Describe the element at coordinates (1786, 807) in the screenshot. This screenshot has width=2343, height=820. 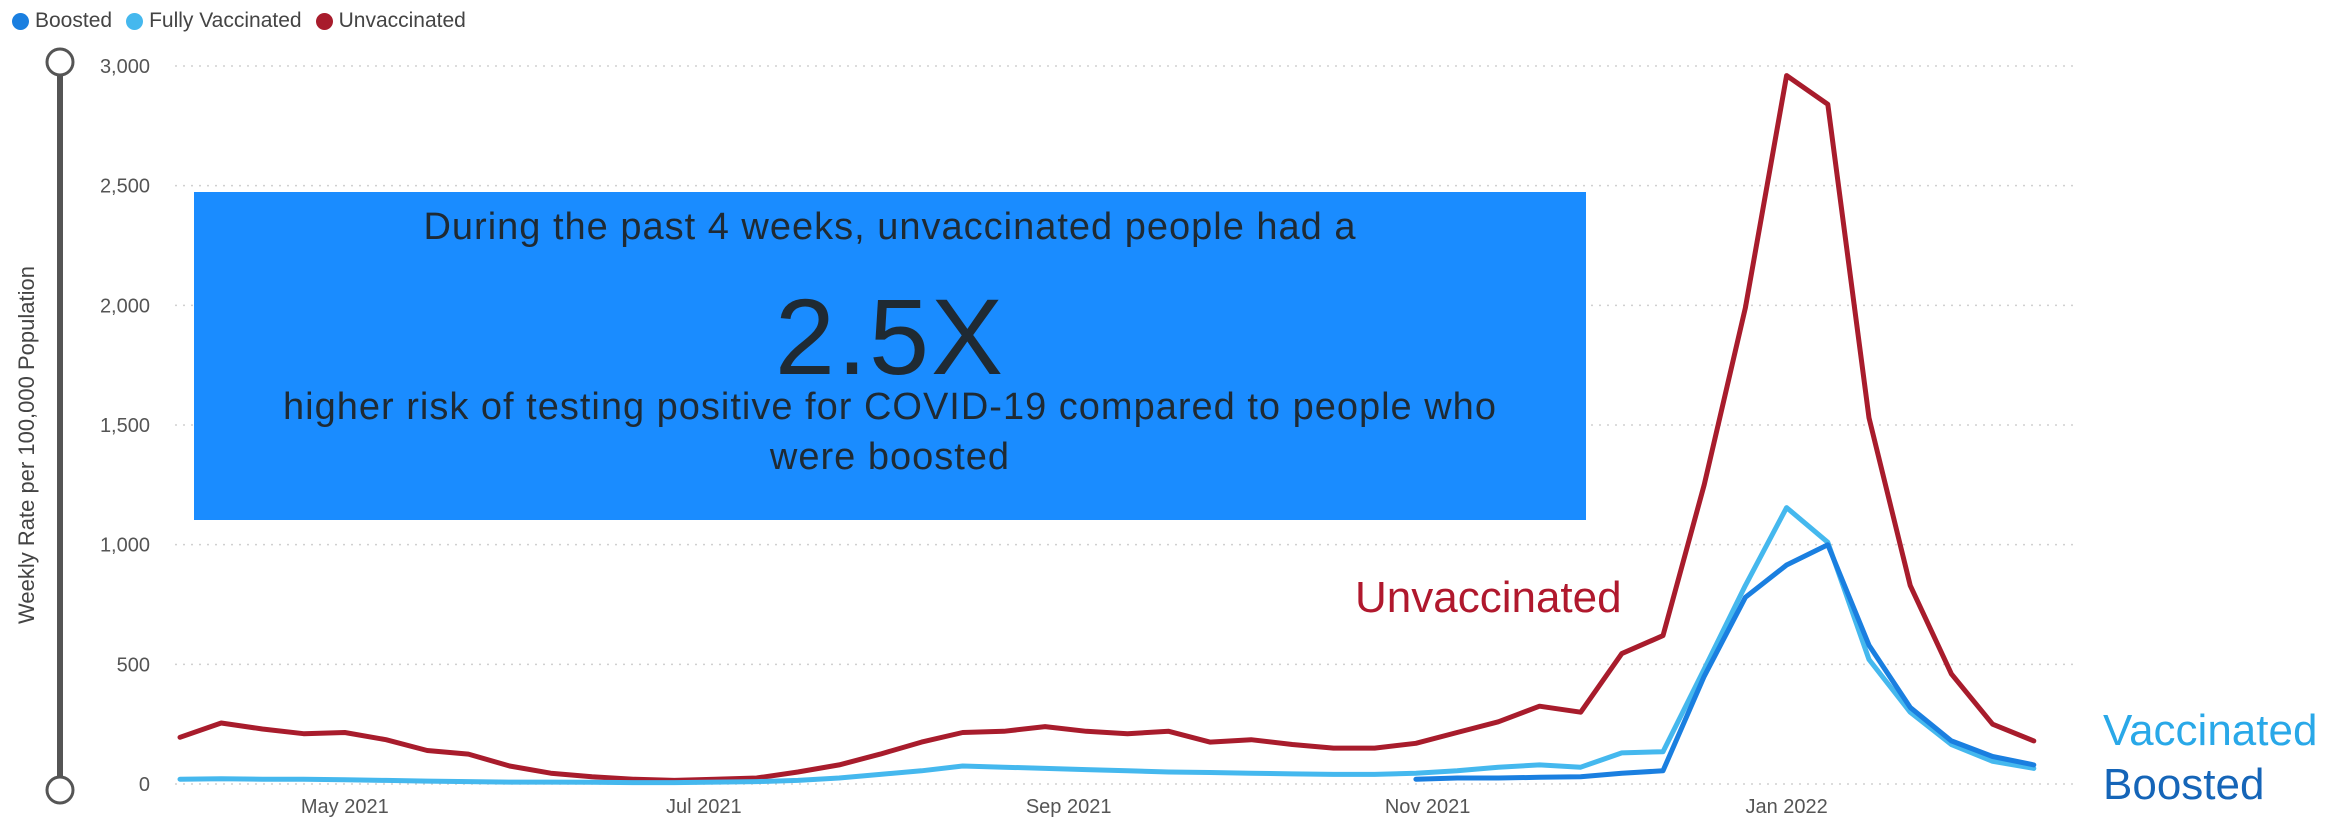
I see `x-tick-label: Jan 2022` at that location.